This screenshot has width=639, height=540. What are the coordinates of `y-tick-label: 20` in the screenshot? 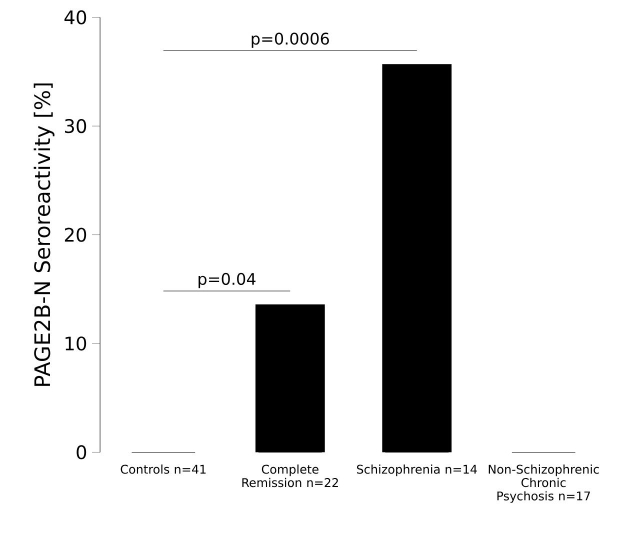 It's located at (75, 235).